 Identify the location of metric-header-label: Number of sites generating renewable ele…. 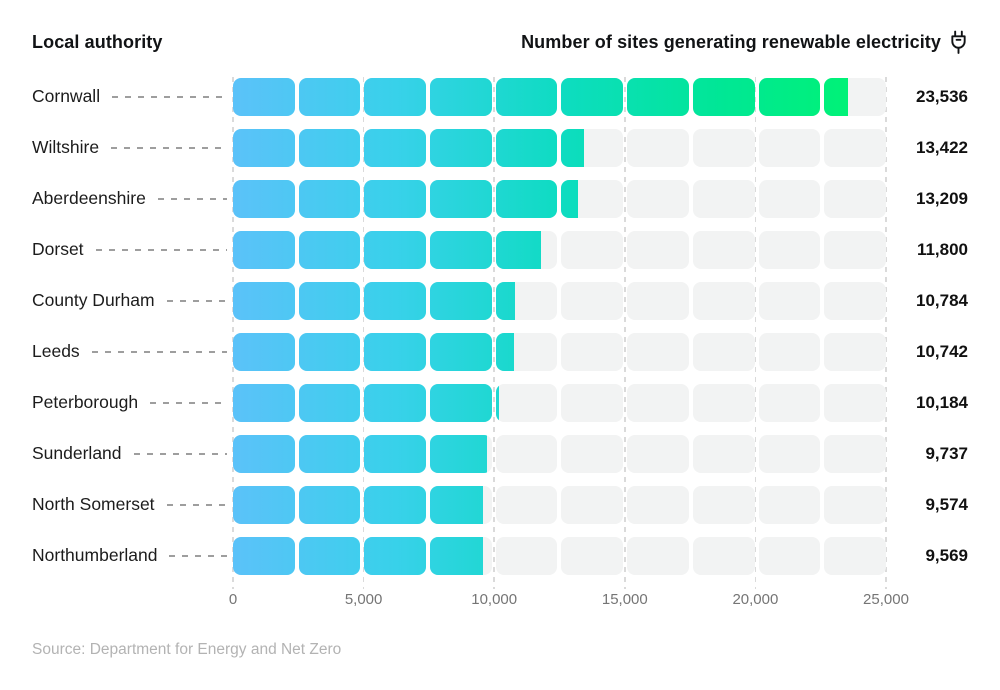
(731, 41).